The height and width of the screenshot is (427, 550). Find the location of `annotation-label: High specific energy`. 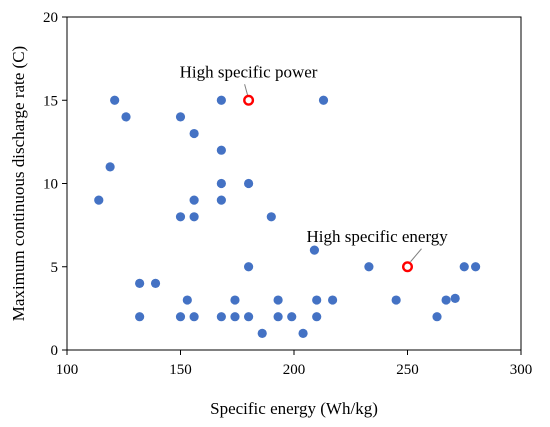

annotation-label: High specific energy is located at coordinates (378, 236).